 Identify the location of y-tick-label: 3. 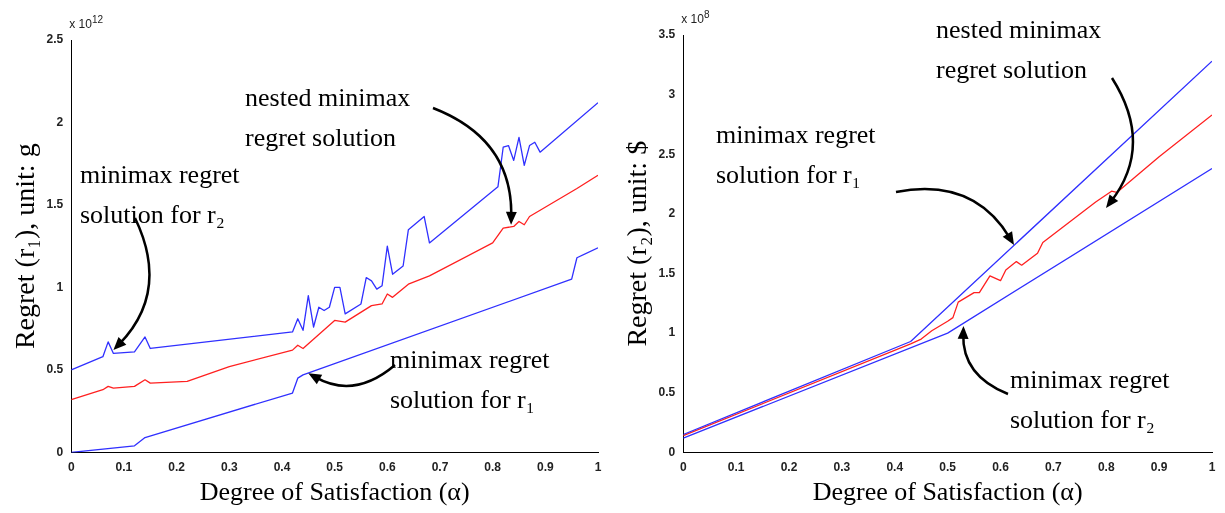
(672, 93).